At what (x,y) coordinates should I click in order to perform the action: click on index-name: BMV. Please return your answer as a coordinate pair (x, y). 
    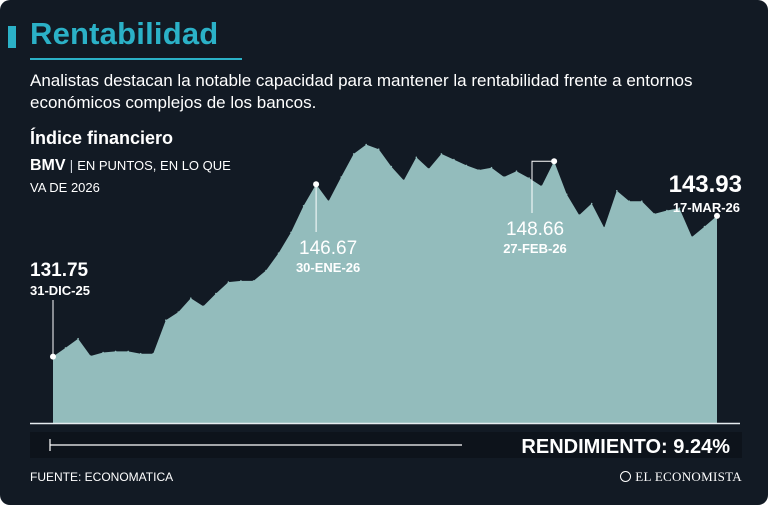
    Looking at the image, I should click on (48, 165).